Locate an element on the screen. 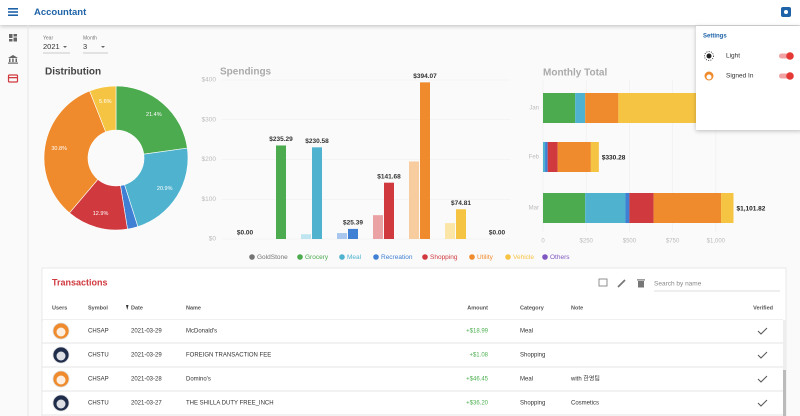 This screenshot has height=416, width=800. month-value: 3 is located at coordinates (85, 46).